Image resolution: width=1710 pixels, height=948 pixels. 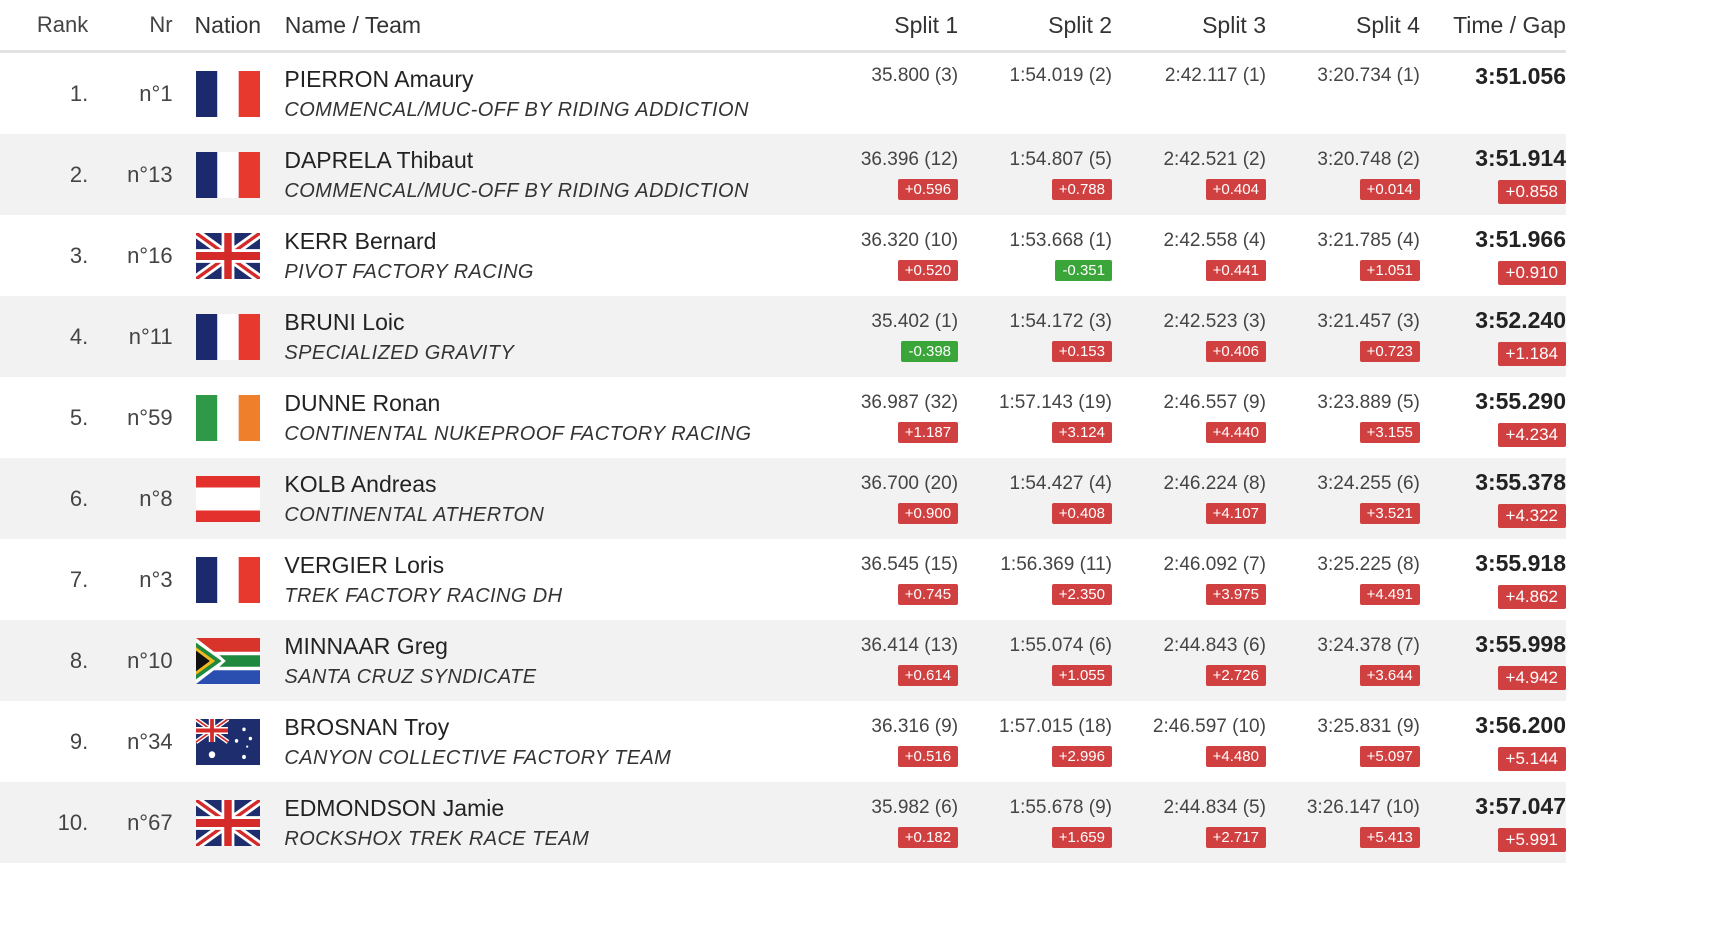 I want to click on split-3-cell: 2:46.557 (9) +4.440, so click(x=1189, y=417).